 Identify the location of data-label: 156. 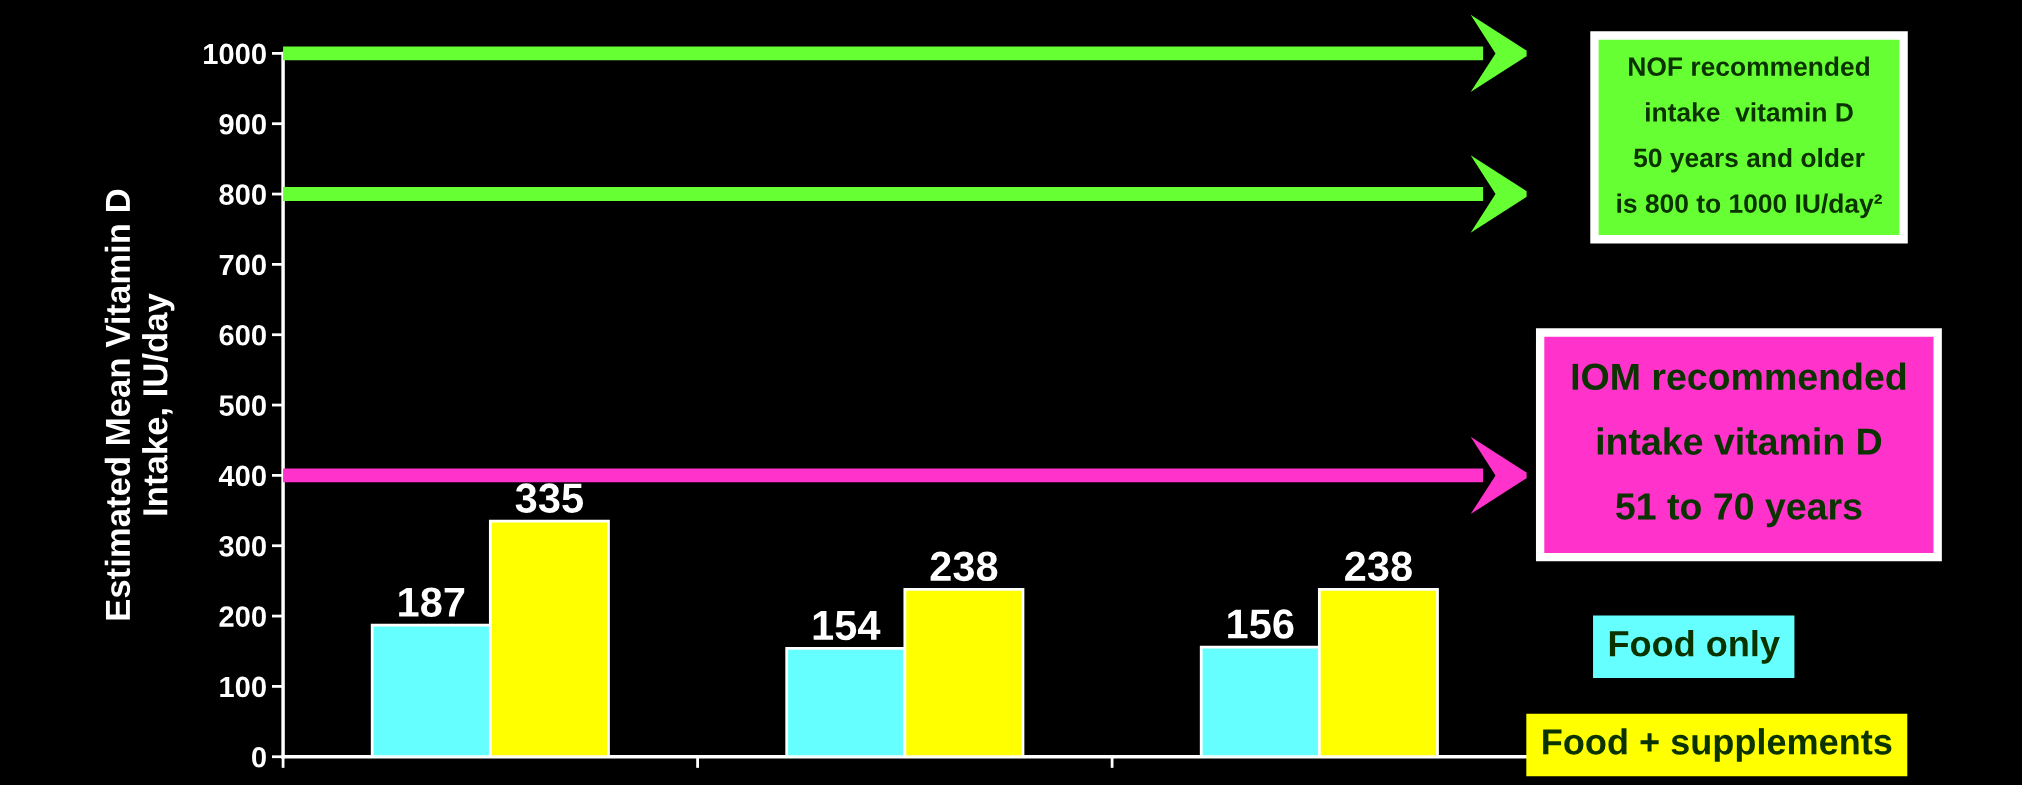
(1261, 624).